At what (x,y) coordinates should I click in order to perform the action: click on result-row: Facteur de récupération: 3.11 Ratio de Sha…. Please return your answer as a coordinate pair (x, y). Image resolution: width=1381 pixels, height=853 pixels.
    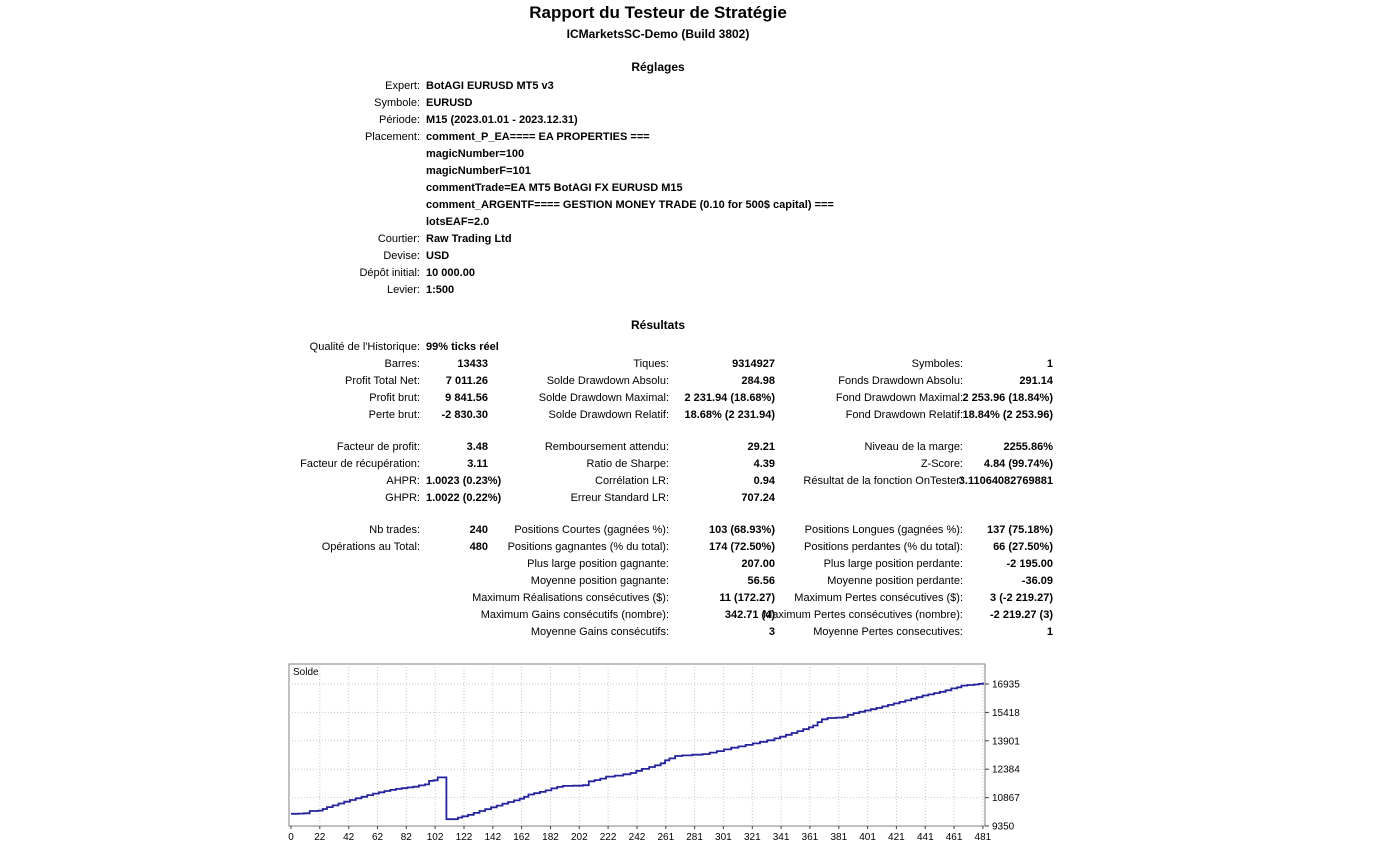
    Looking at the image, I should click on (527, 464).